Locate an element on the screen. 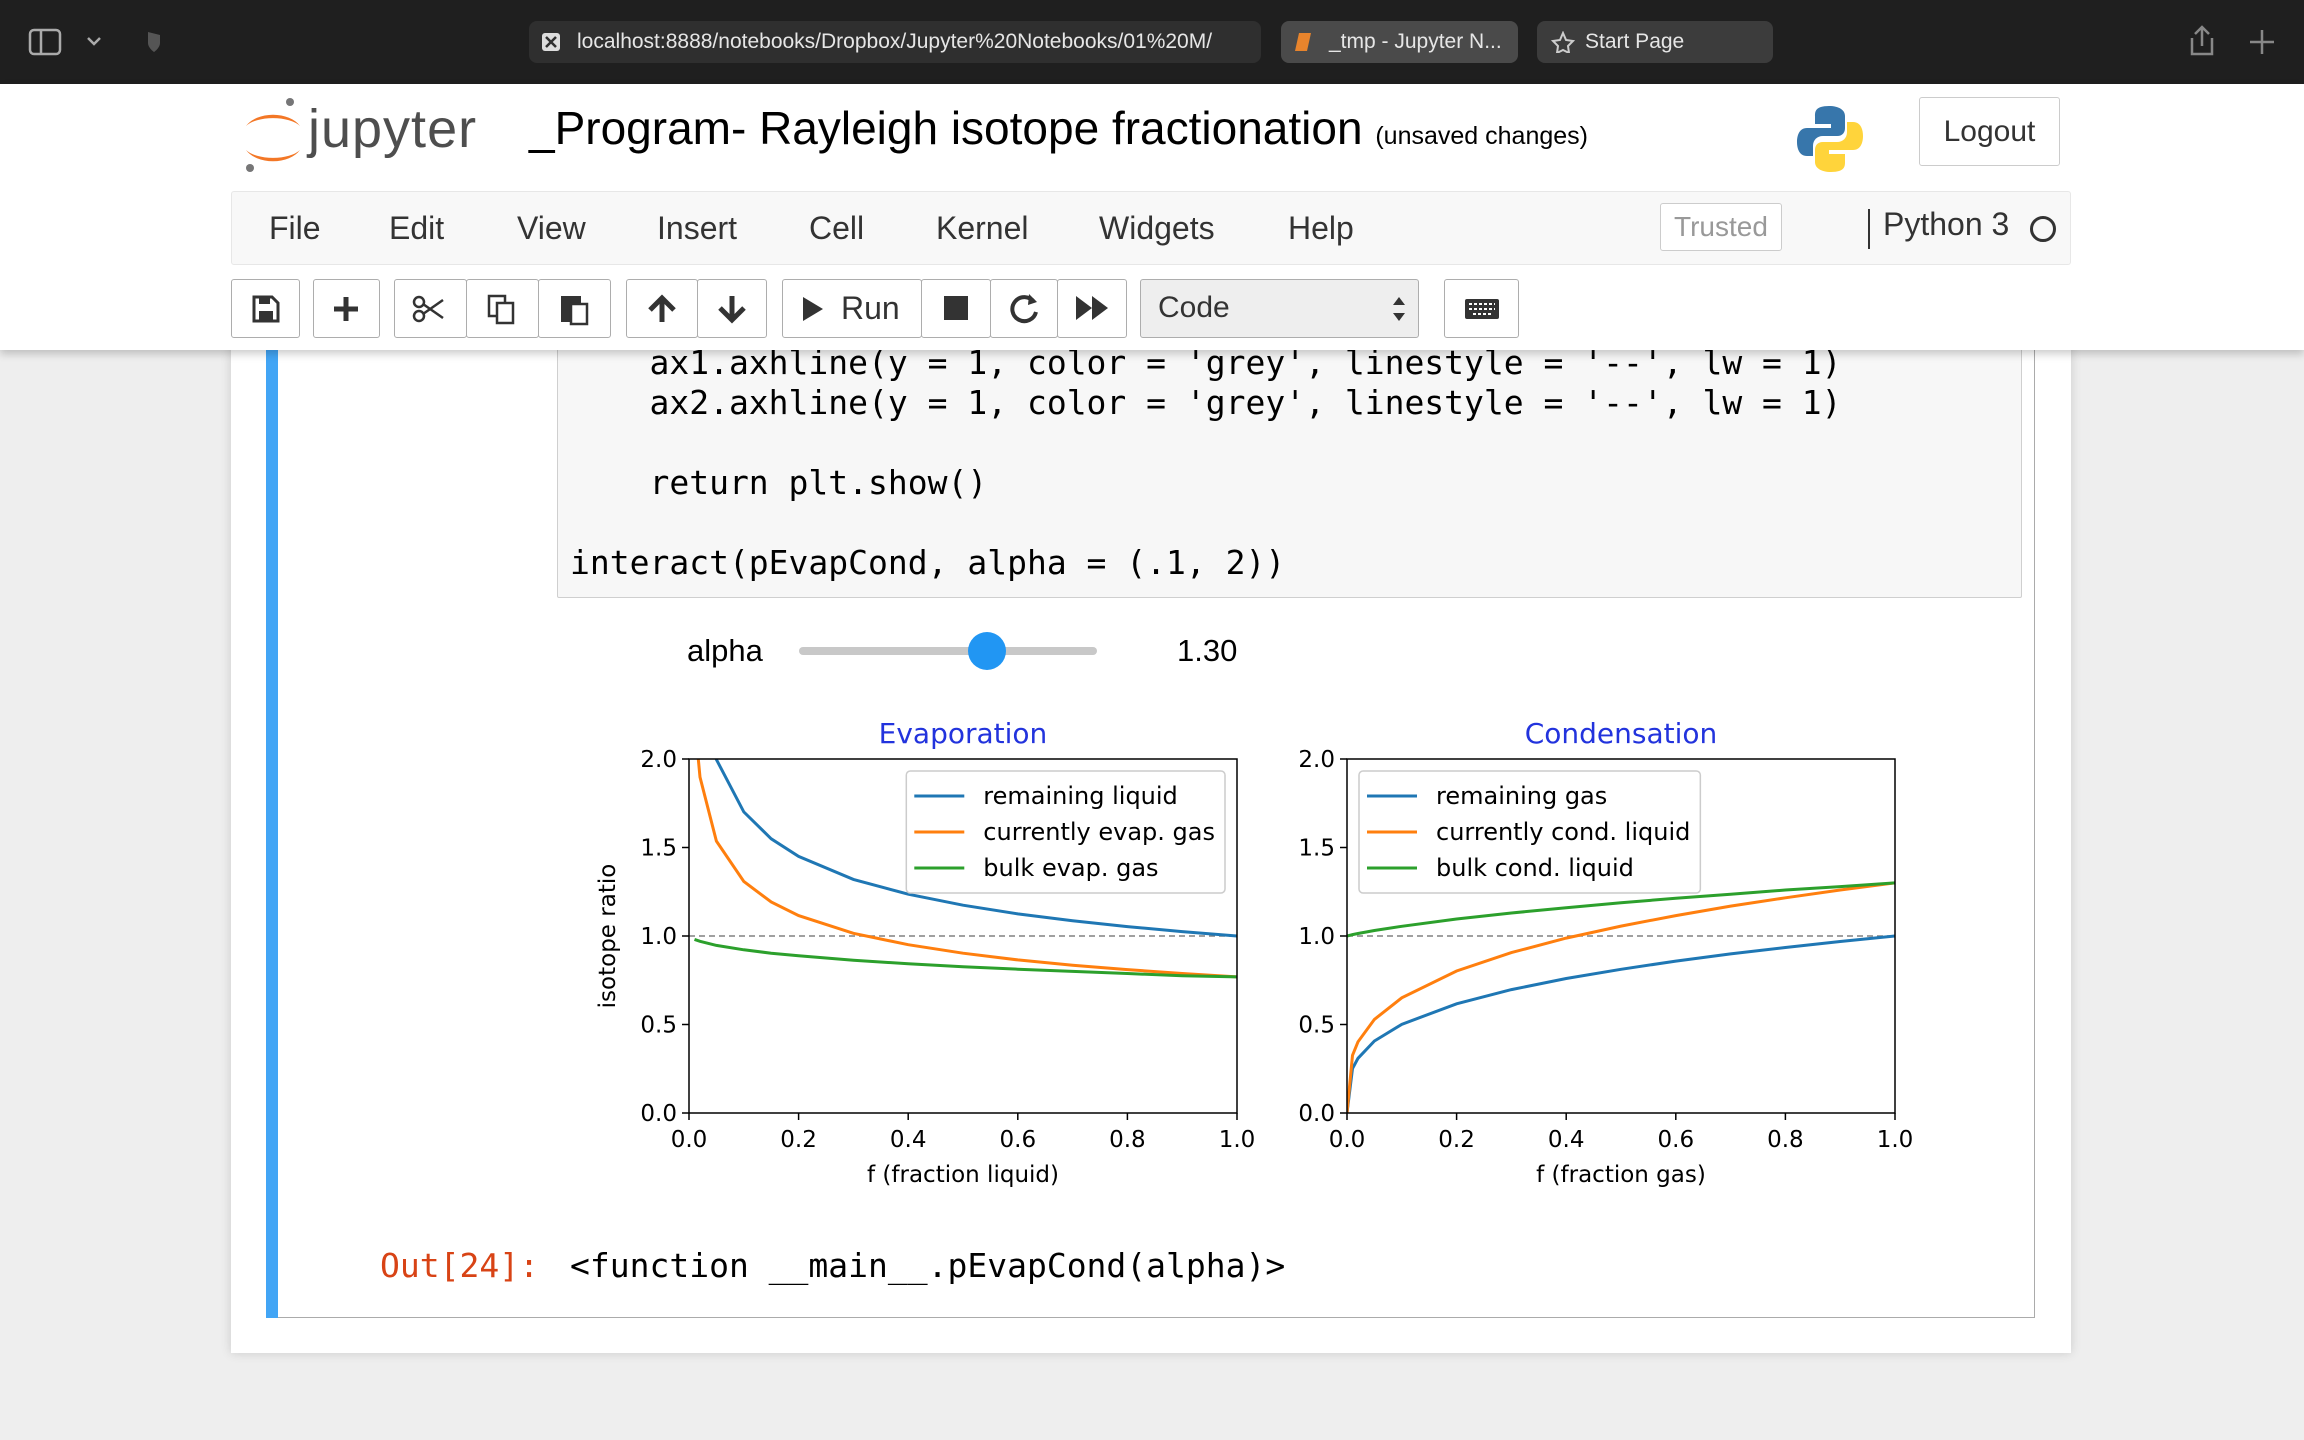  x-tick-label: 1.0 is located at coordinates (1895, 1140).